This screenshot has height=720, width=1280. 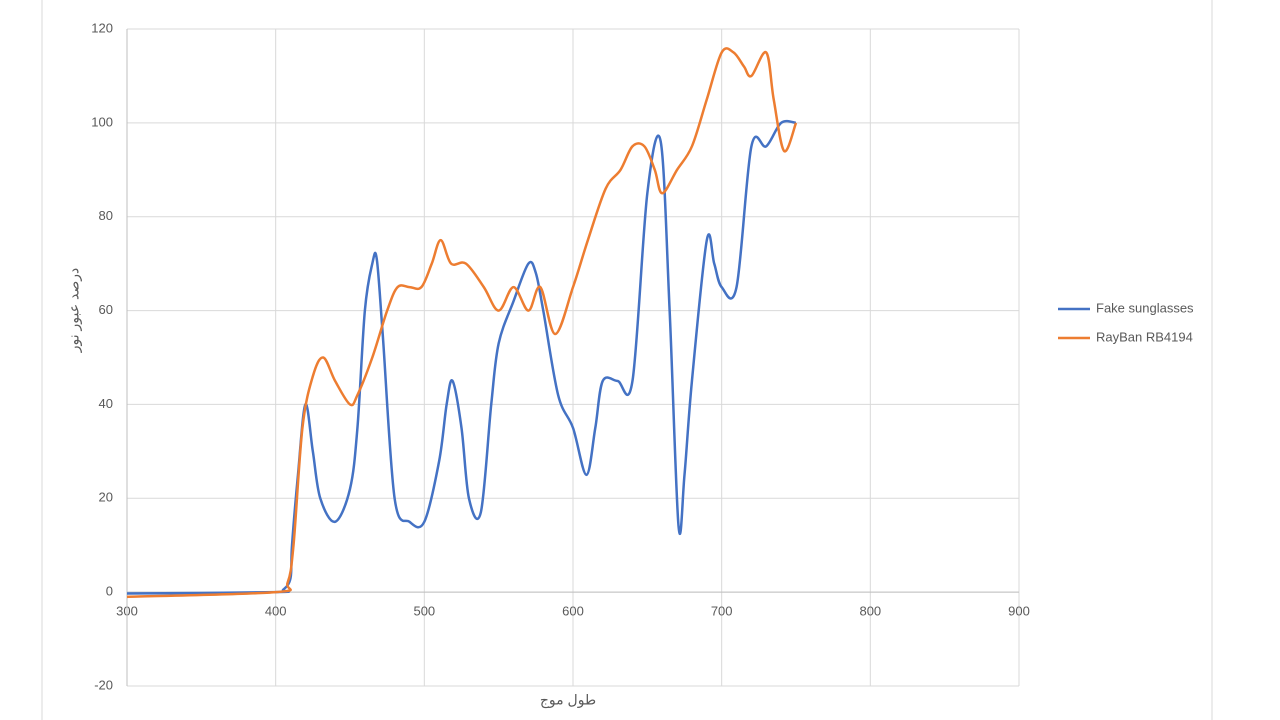 What do you see at coordinates (424, 611) in the screenshot?
I see `x-tick-label: 500` at bounding box center [424, 611].